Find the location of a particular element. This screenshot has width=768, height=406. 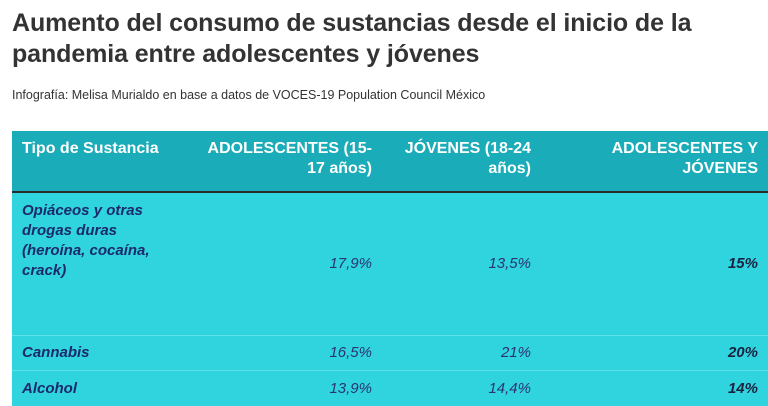

column-header-substance: Tipo de Sustancia is located at coordinates (98, 161).